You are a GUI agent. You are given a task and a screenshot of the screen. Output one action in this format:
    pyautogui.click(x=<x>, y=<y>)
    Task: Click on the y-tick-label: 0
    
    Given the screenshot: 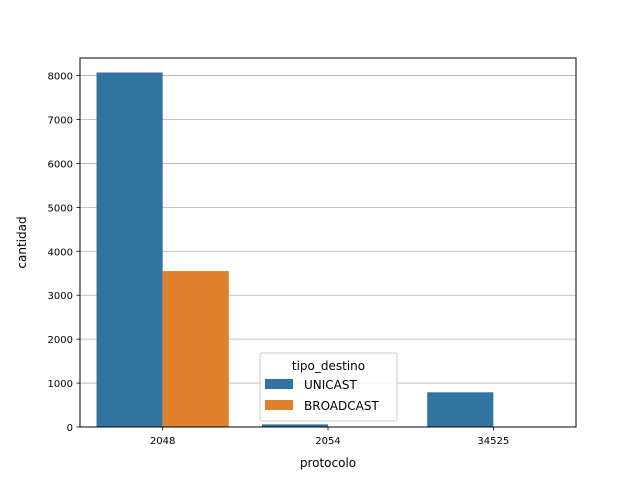 What is the action you would take?
    pyautogui.click(x=70, y=428)
    